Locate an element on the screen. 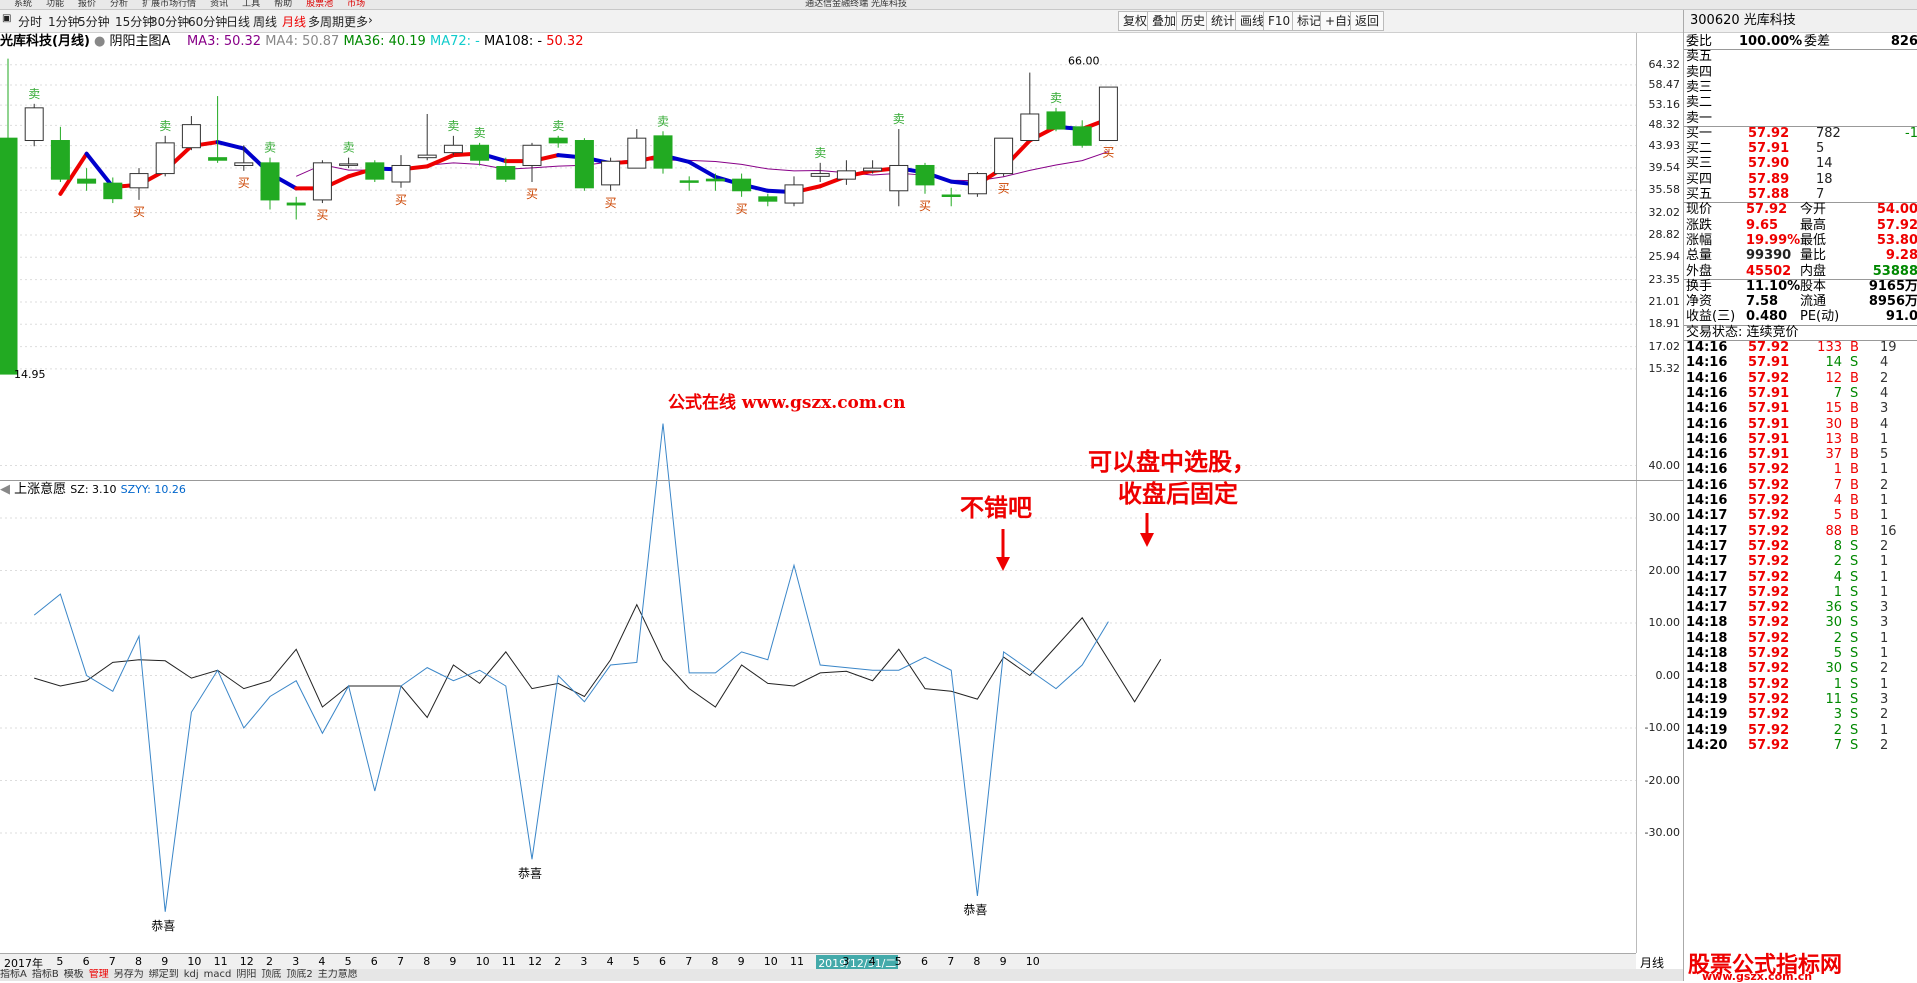 Image resolution: width=1917 pixels, height=983 pixels. quote-row: 买一 57.92 782 -1 is located at coordinates (1800, 134).